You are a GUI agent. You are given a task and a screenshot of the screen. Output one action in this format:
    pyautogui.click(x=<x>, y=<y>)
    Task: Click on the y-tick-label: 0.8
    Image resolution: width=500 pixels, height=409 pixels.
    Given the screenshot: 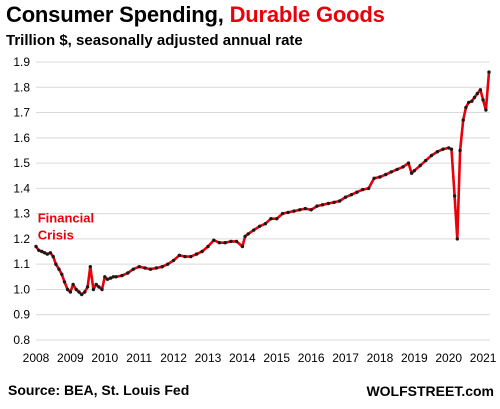 What is the action you would take?
    pyautogui.click(x=21, y=340)
    